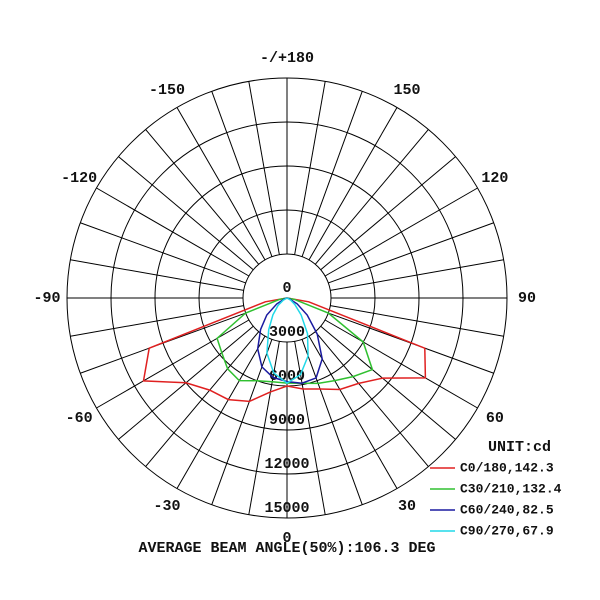 The height and width of the screenshot is (600, 600). I want to click on angle-tick-label: 150, so click(406, 90).